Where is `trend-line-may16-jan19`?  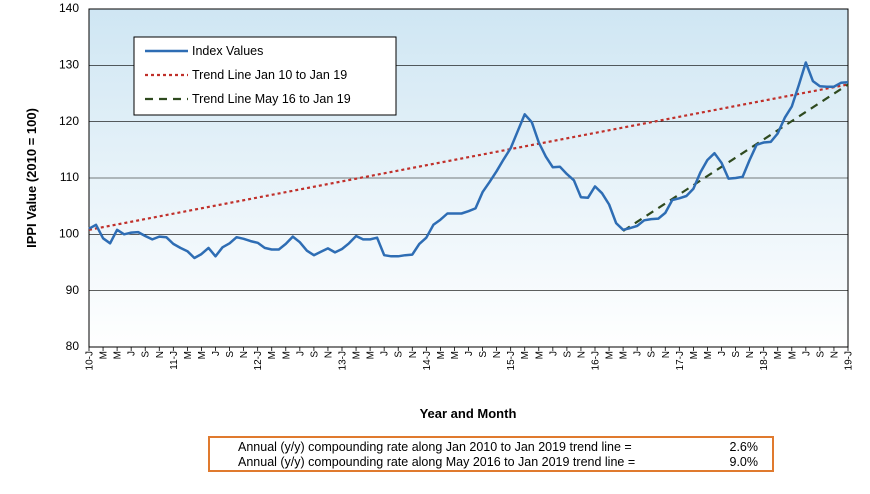
trend-line-may16-jan19 is located at coordinates (735, 157).